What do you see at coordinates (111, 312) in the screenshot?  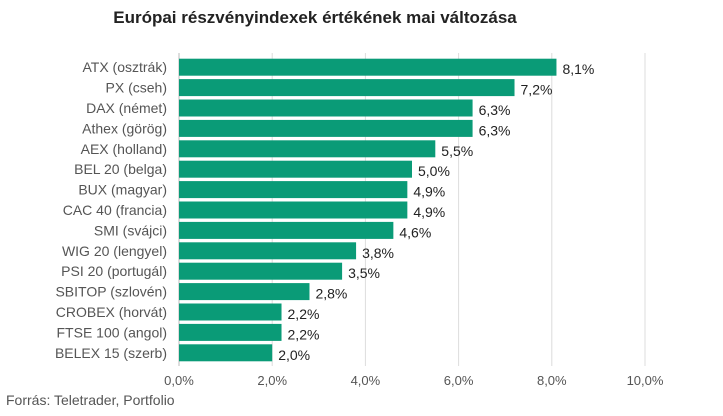 I see `category-label: CROBEX (horvát)` at bounding box center [111, 312].